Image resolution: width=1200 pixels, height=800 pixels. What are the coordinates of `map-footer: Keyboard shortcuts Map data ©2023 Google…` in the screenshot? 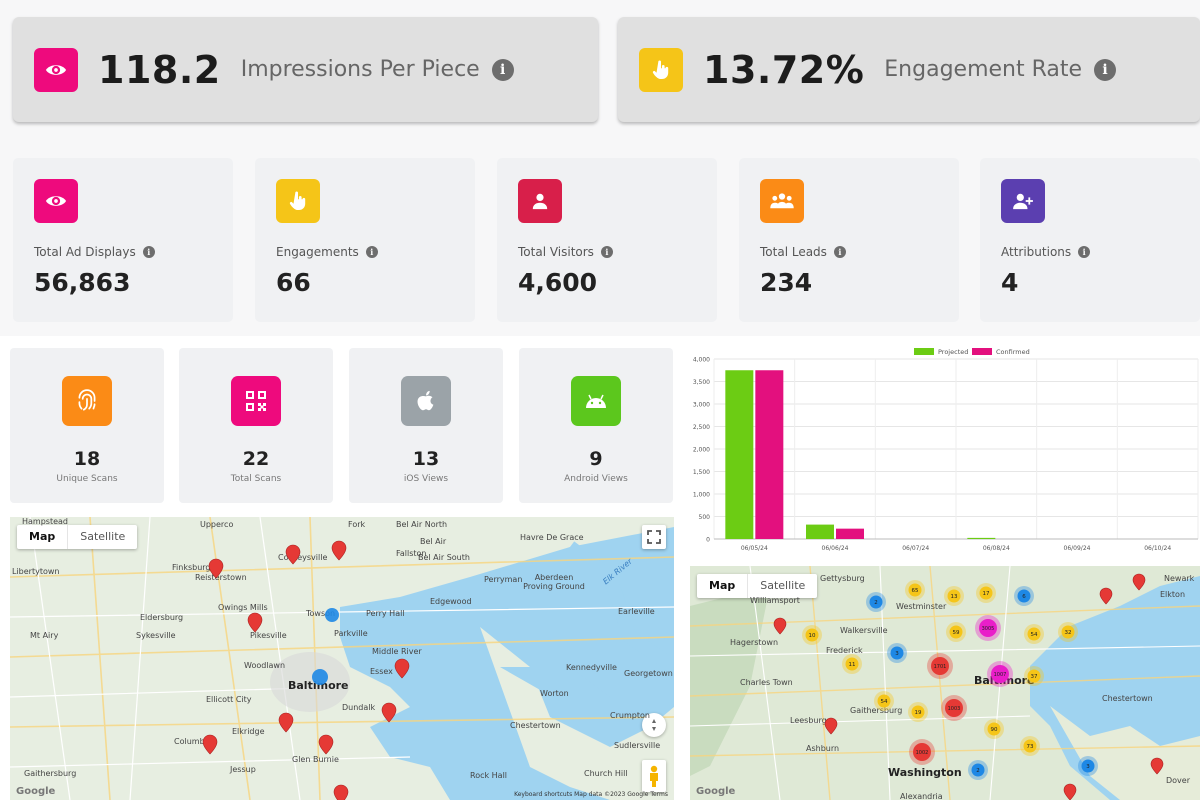 It's located at (591, 794).